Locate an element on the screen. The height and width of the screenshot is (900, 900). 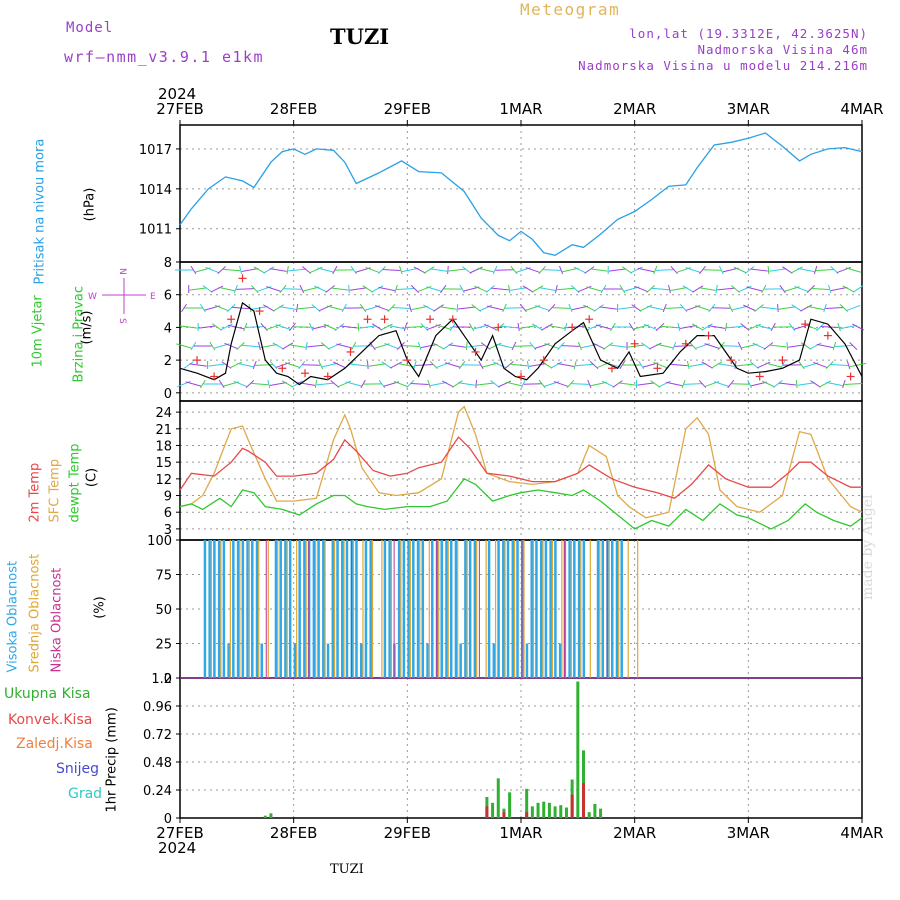
x-year-bottom: 2024 is located at coordinates (177, 848).